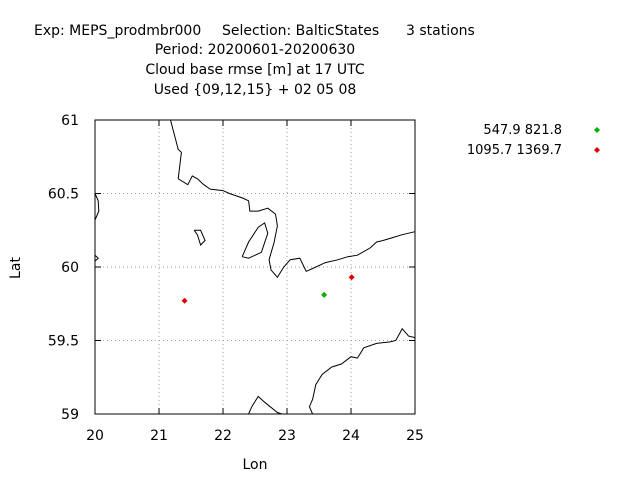 This screenshot has height=480, width=640. Describe the element at coordinates (300, 31) in the screenshot. I see `title-selection: Selection: BalticStates` at that location.